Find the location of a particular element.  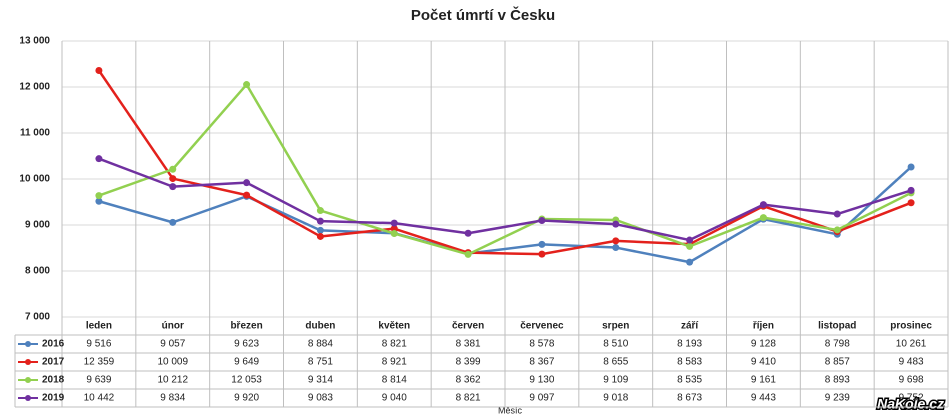

table-value: 9 623 is located at coordinates (246, 344).